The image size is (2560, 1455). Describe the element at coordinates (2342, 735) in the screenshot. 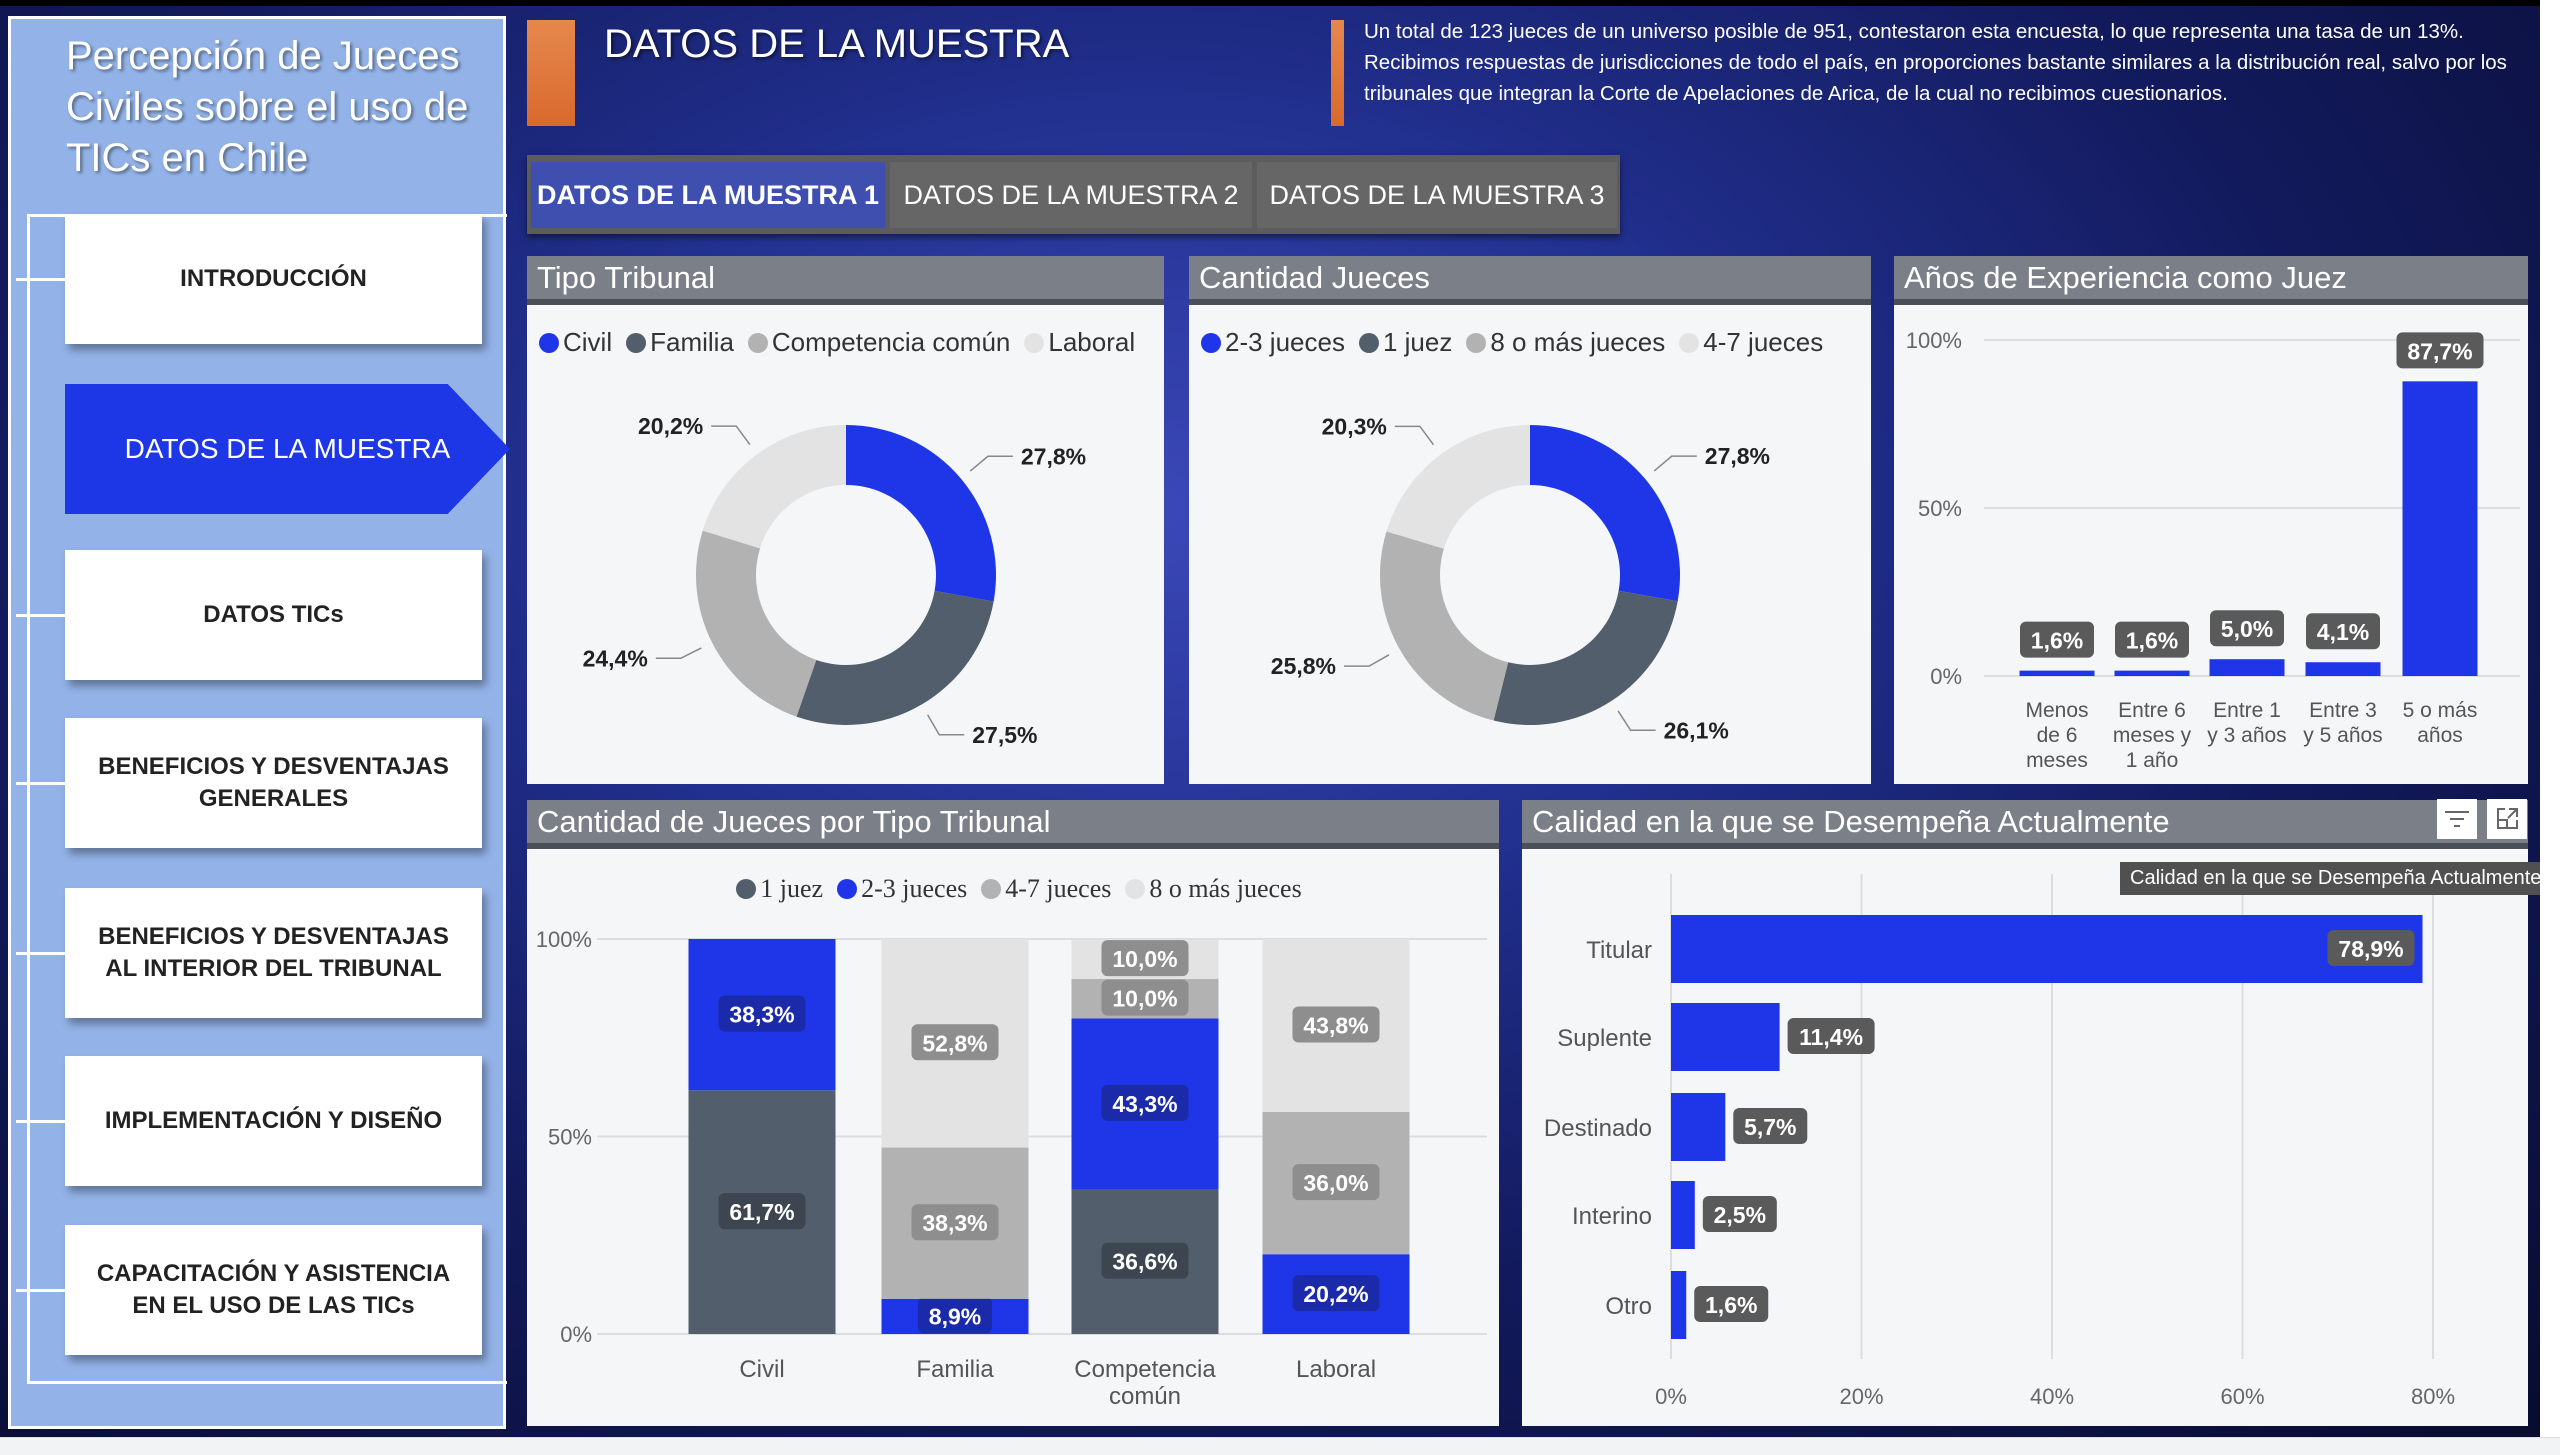

I see `x-tick-label: y 5 años` at that location.